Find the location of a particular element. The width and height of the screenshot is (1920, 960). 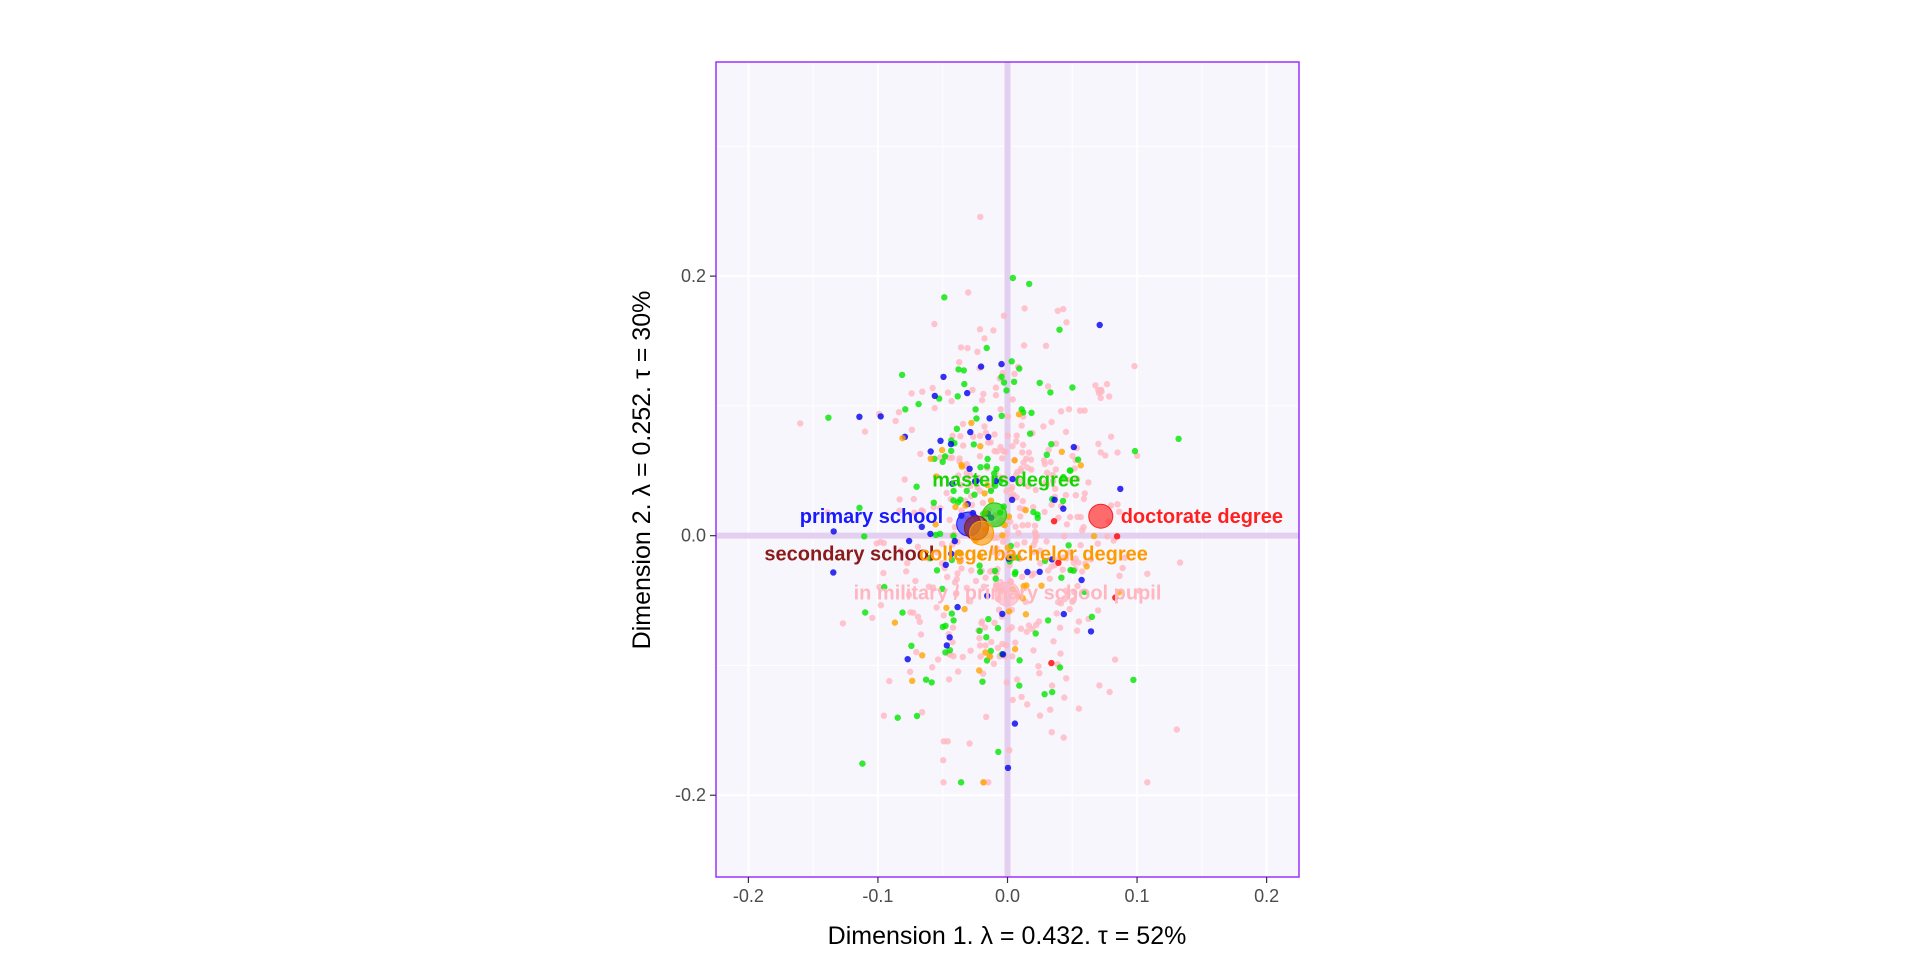

category-label: masters degree is located at coordinates (1006, 480).